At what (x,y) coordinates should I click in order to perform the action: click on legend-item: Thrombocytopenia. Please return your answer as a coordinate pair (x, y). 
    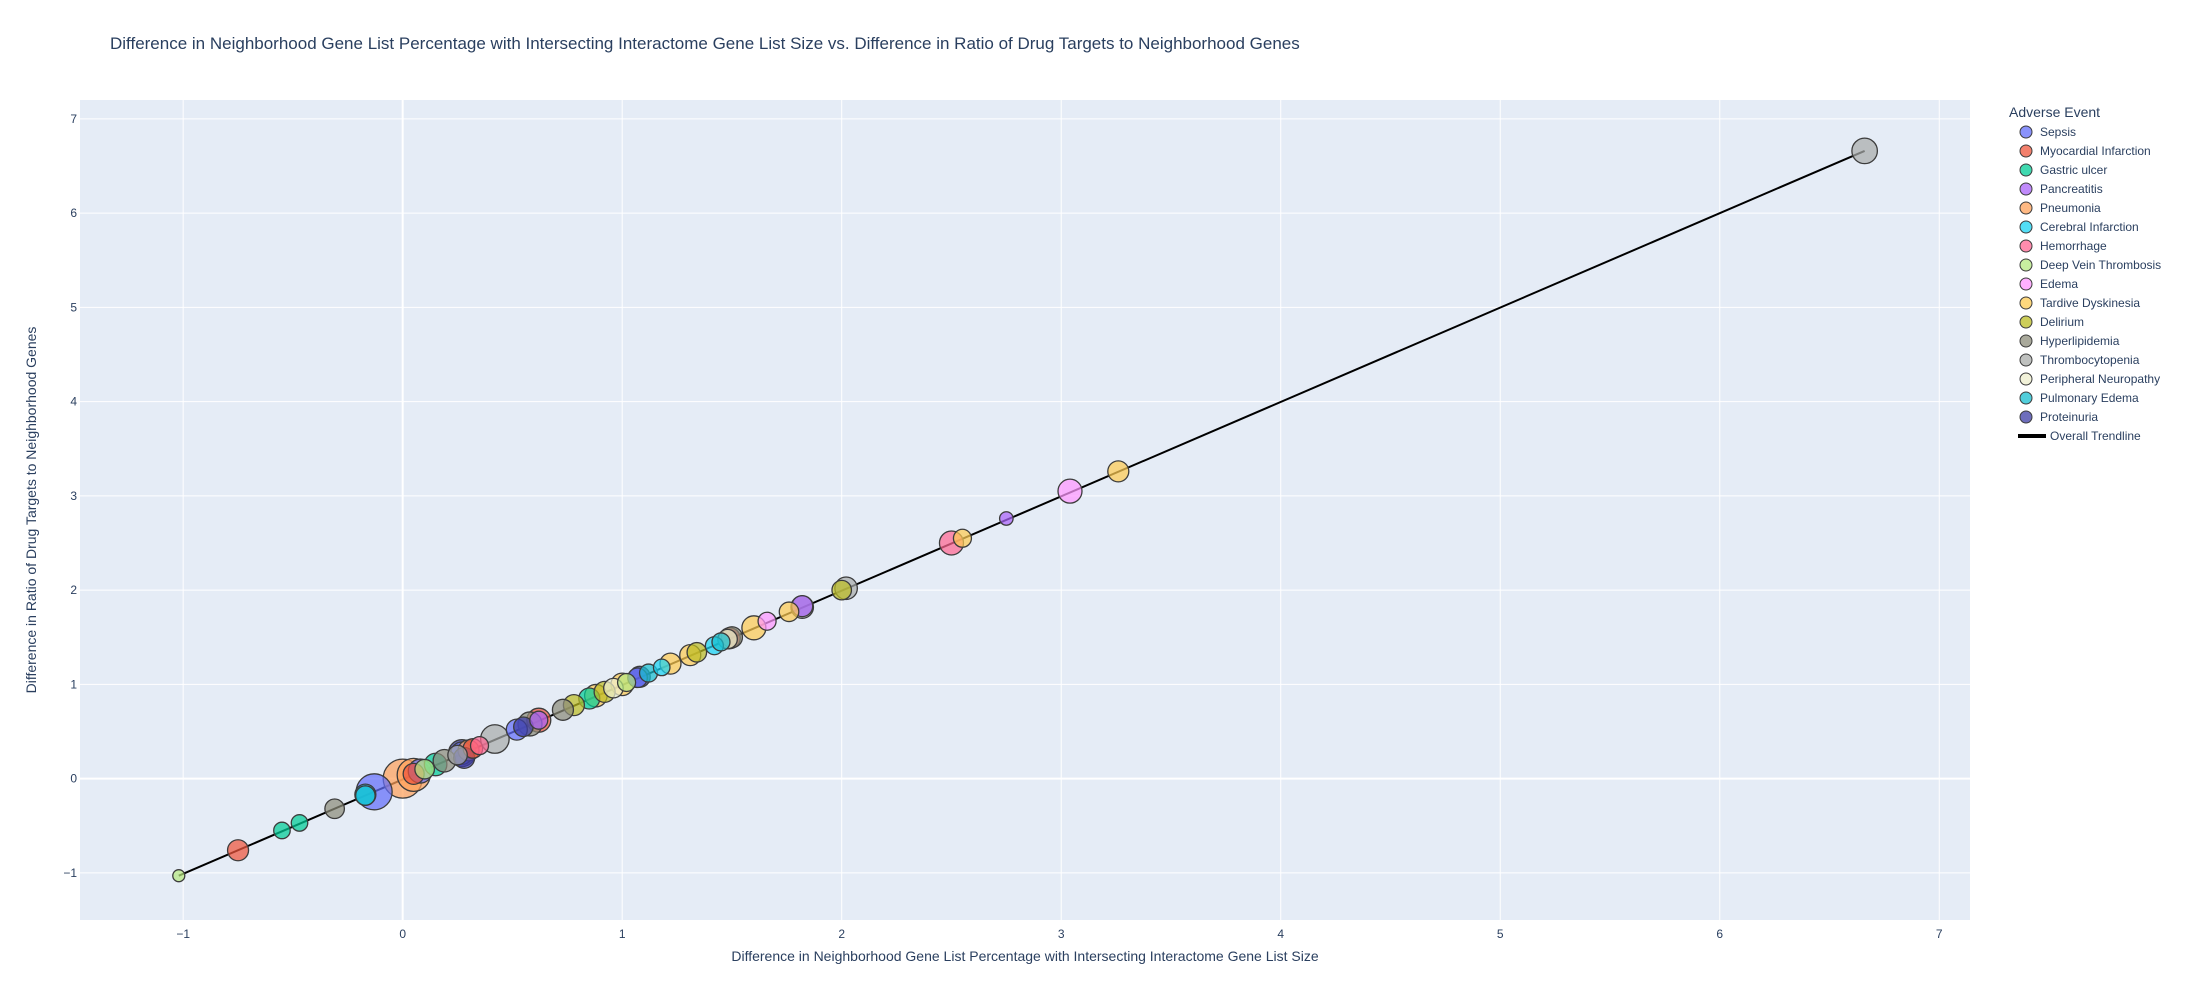
    Looking at the image, I should click on (2079, 360).